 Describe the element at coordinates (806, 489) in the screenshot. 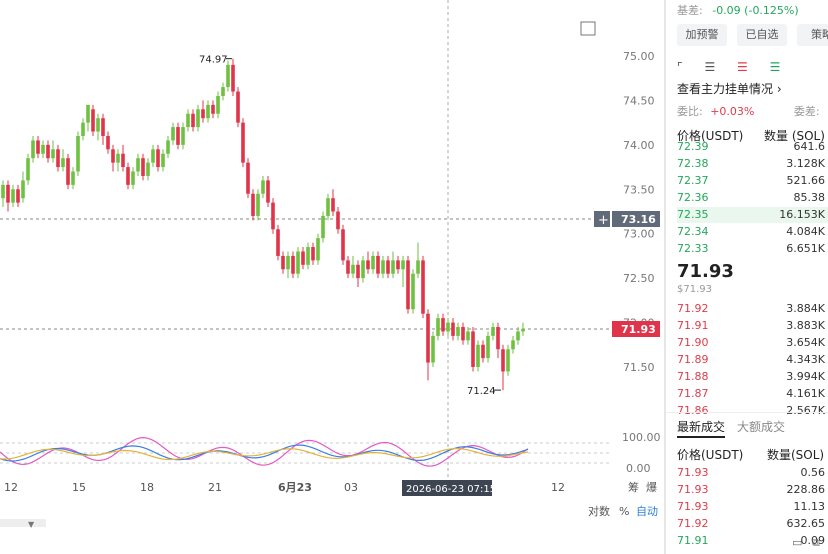

I see `trade-qty: 228.86` at that location.